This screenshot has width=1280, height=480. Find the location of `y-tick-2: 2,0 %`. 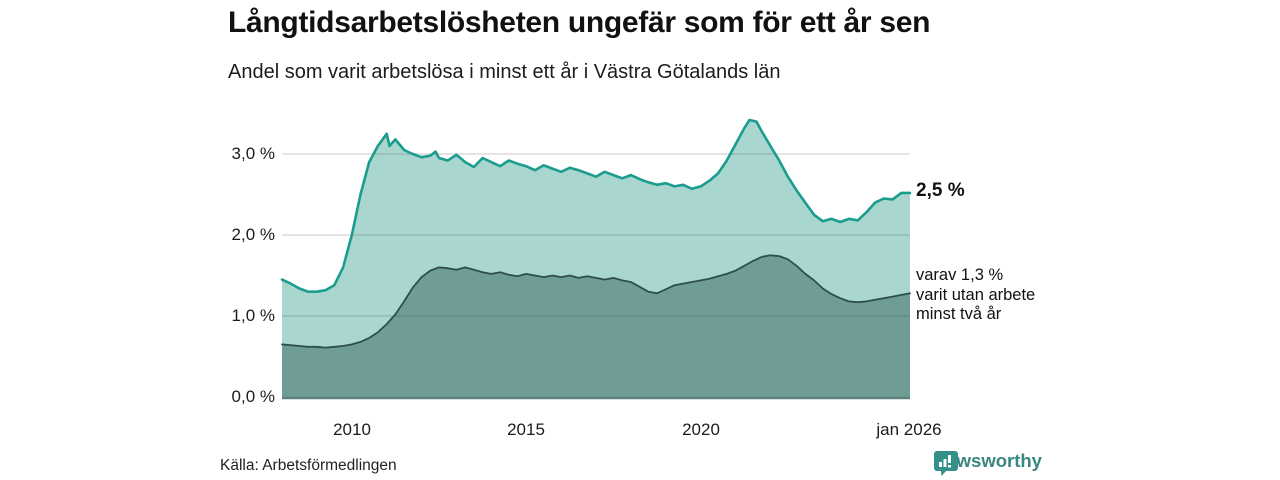

y-tick-2: 2,0 % is located at coordinates (253, 234).